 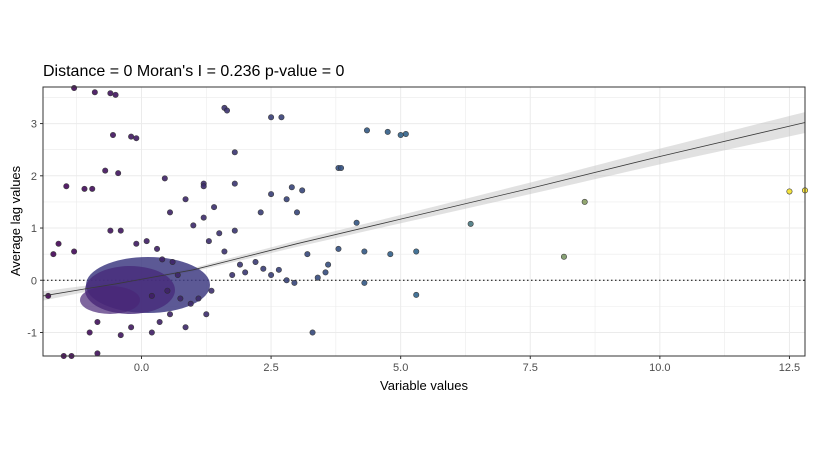 I want to click on x-tick-label: 0.0, so click(x=141, y=368).